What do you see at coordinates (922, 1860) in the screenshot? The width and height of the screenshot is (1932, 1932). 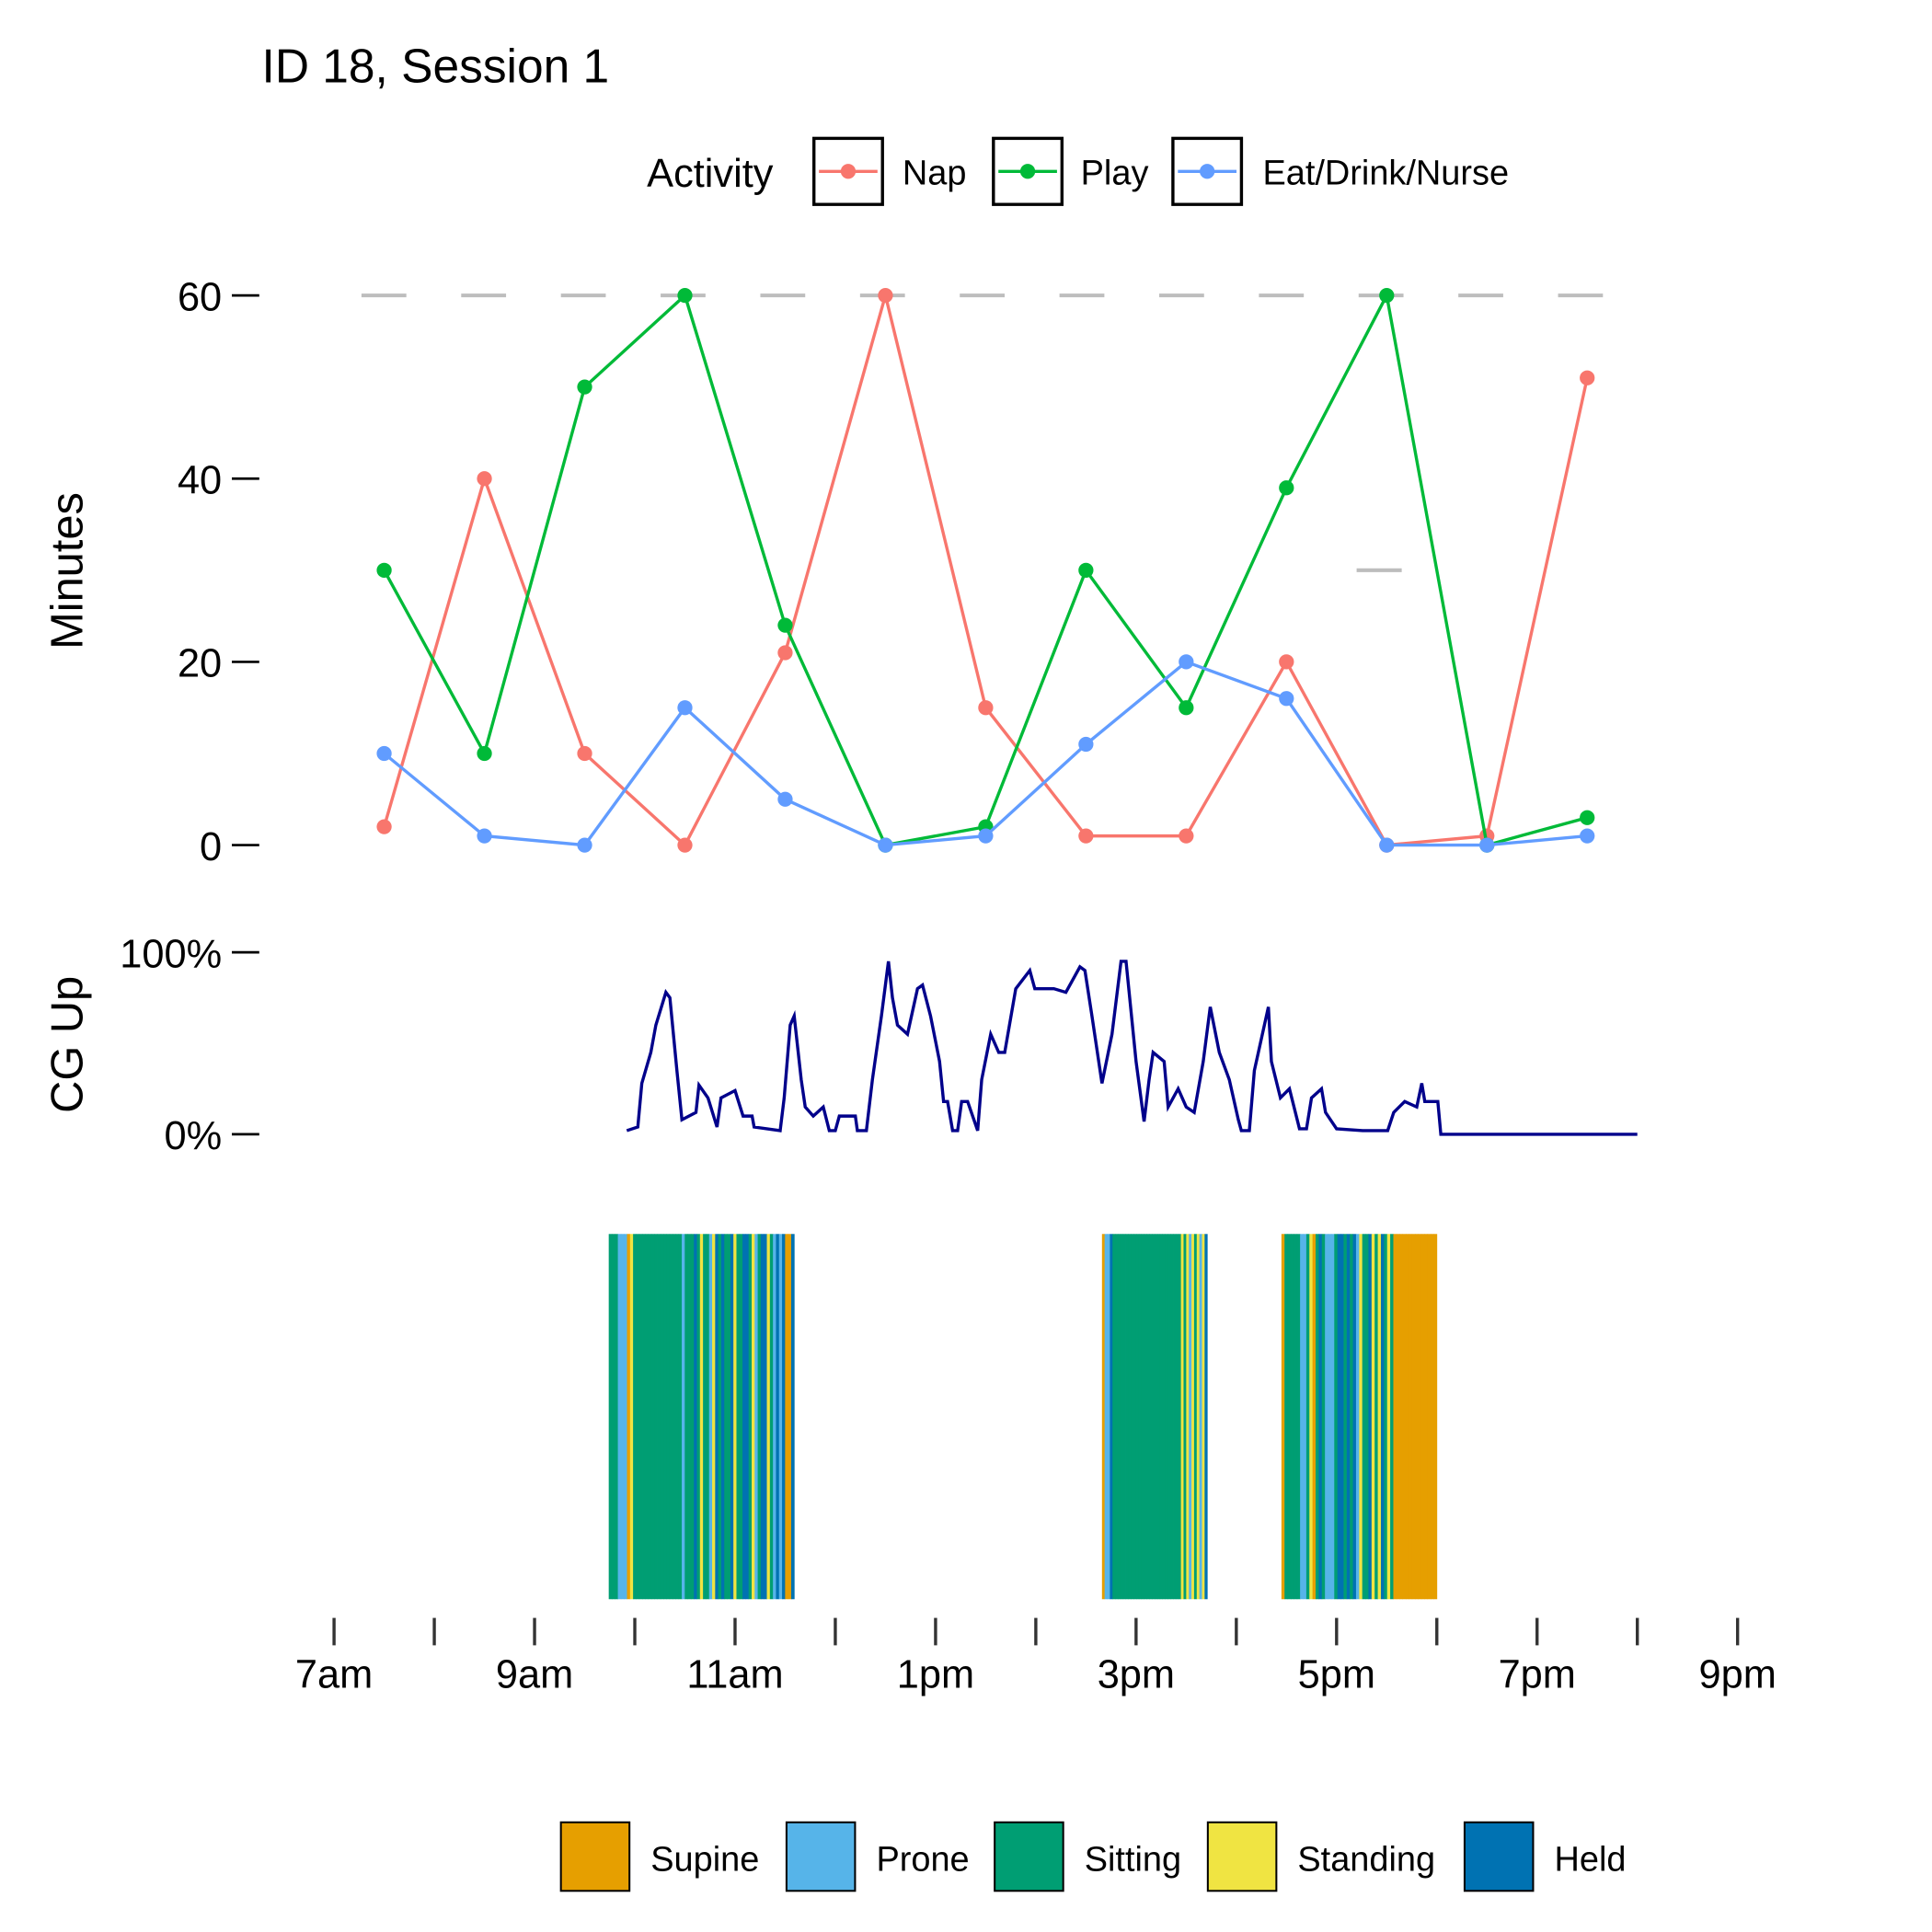 I see `legend-label: Prone` at bounding box center [922, 1860].